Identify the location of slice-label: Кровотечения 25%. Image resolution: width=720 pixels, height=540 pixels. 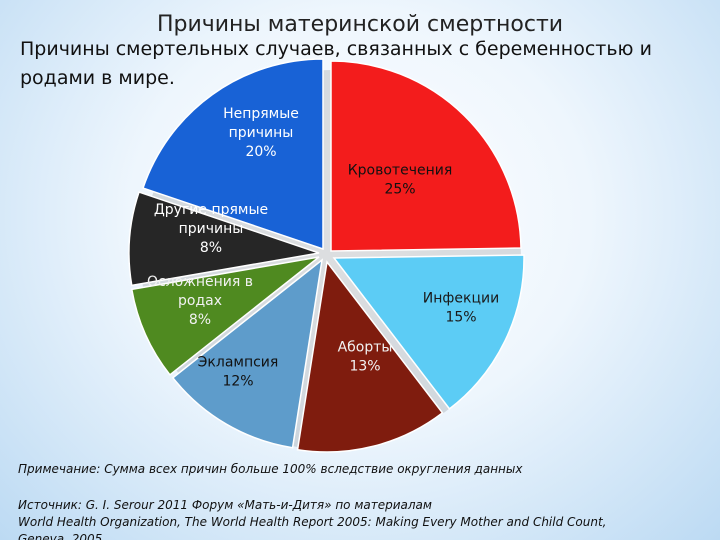
(400, 180).